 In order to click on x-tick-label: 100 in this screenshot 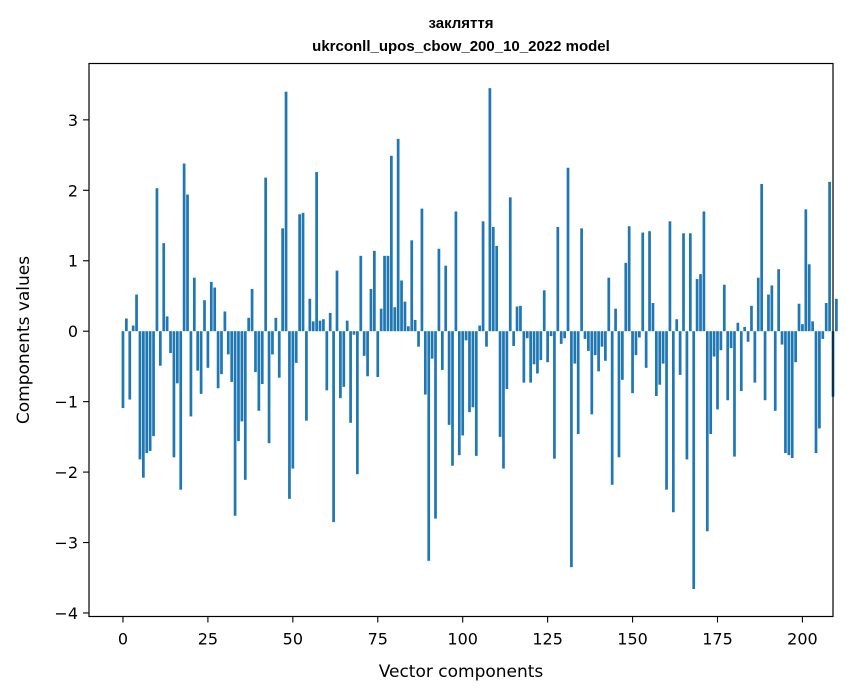, I will do `click(462, 639)`.